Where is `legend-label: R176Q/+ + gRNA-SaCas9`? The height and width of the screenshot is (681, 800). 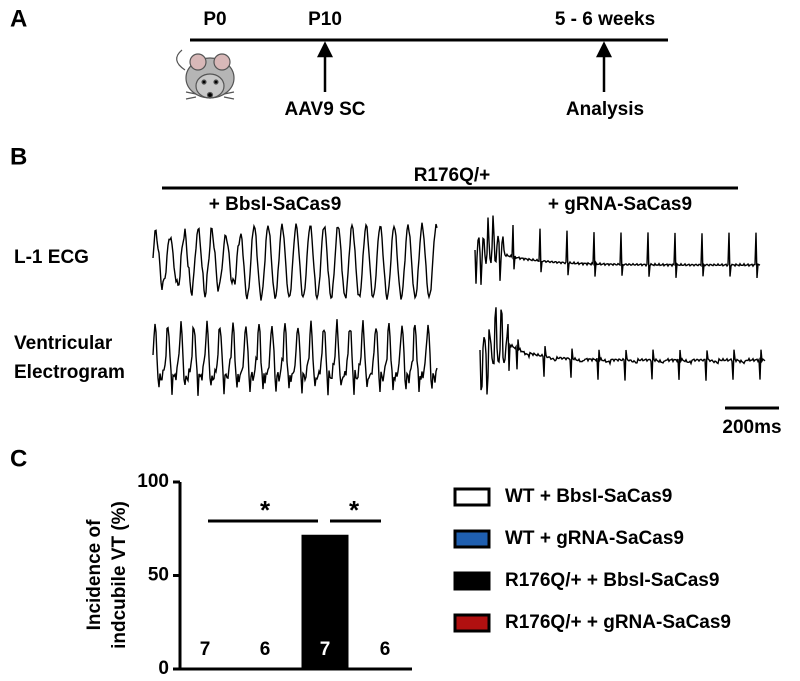 legend-label: R176Q/+ + gRNA-SaCas9 is located at coordinates (618, 622).